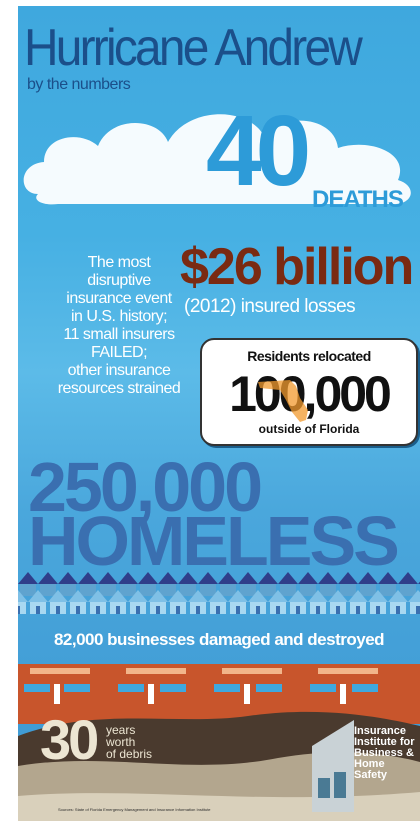  Describe the element at coordinates (119, 280) in the screenshot. I see `disruption-line: disruptive` at that location.